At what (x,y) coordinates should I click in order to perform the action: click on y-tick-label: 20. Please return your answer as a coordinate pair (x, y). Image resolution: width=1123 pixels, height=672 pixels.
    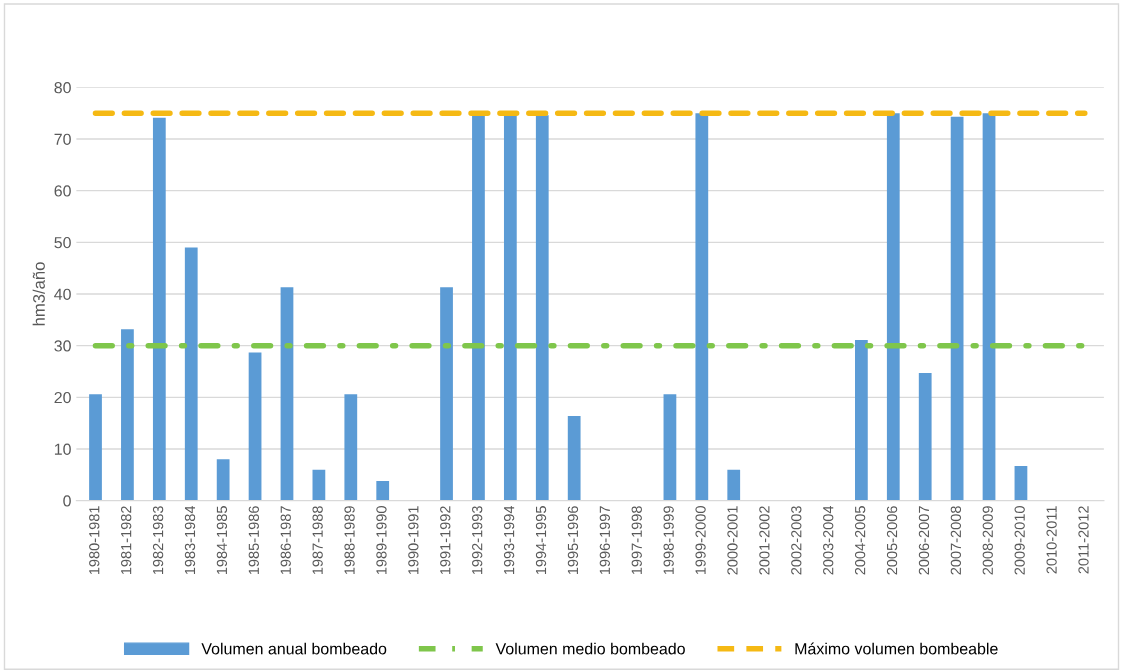
    Looking at the image, I should click on (62, 397).